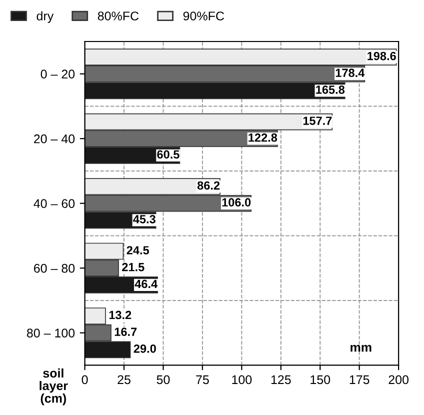  Describe the element at coordinates (124, 379) in the screenshot. I see `x-tick-label: 25` at that location.